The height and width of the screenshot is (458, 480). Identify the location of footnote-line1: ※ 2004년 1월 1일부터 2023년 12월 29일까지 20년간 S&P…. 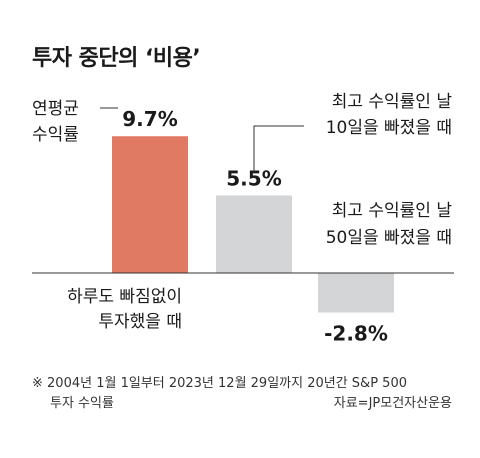
(219, 383).